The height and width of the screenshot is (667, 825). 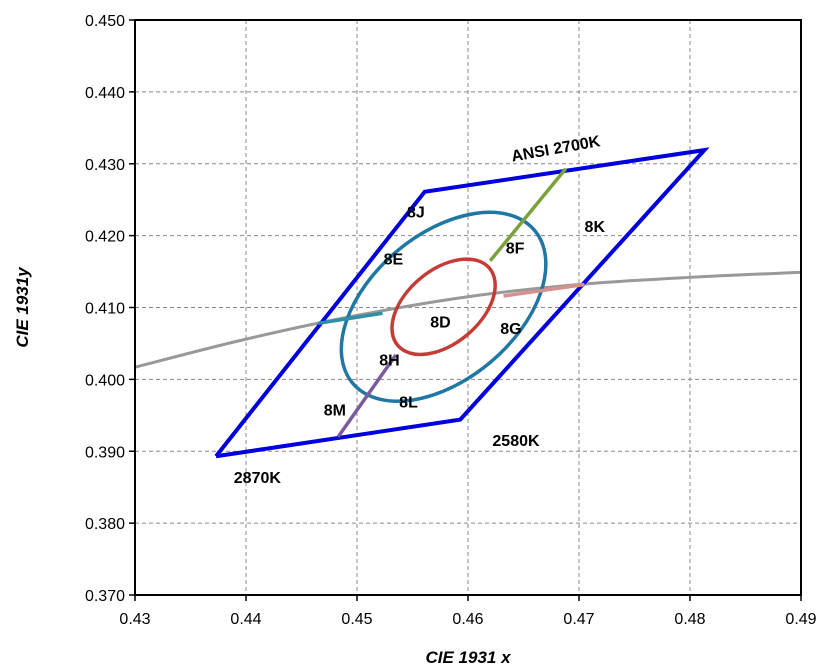 What do you see at coordinates (105, 596) in the screenshot?
I see `y-tick-label: 0.370` at bounding box center [105, 596].